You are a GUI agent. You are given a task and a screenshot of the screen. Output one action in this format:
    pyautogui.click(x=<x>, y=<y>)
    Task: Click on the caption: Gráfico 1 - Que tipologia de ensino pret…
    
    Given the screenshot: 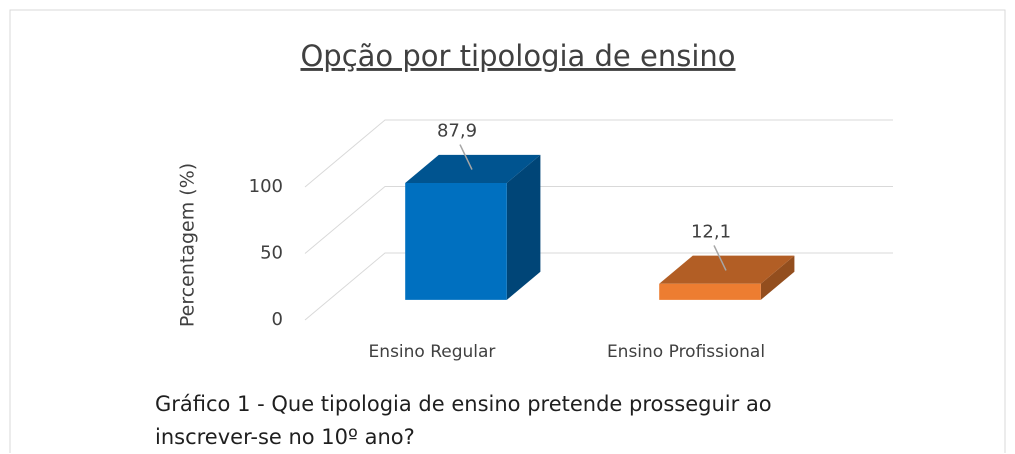 What is the action you would take?
    pyautogui.click(x=463, y=420)
    